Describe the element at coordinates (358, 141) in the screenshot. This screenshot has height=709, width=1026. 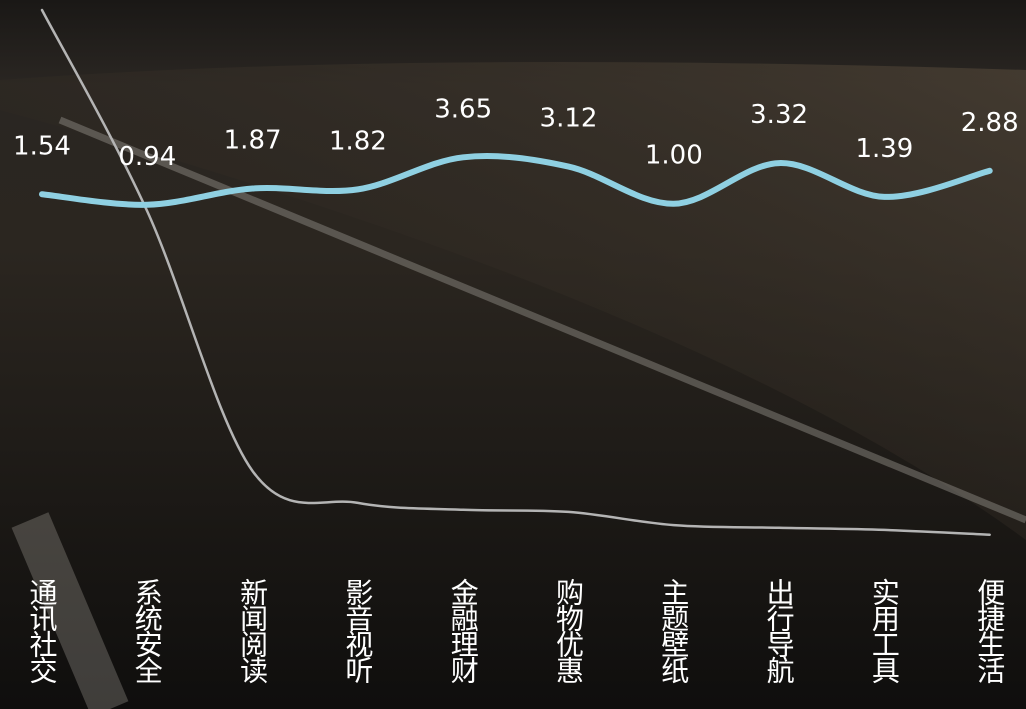
I see `data-label: 1.82` at that location.